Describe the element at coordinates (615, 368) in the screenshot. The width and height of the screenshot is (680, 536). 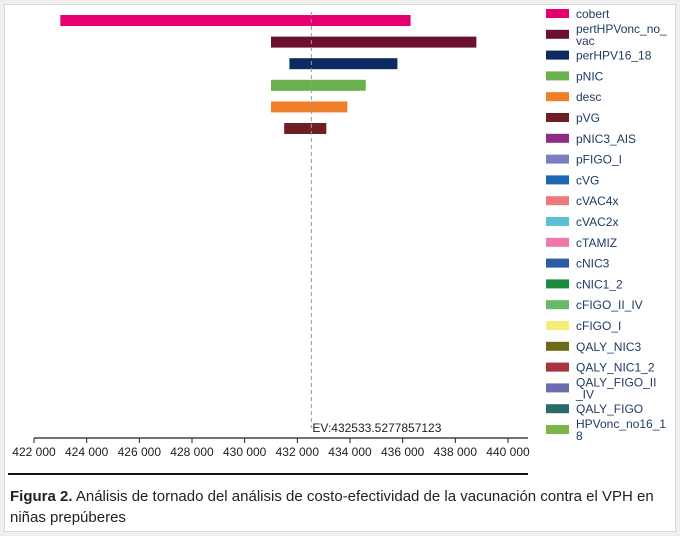
I see `legend-label-17: QALY_NIC1_2` at that location.